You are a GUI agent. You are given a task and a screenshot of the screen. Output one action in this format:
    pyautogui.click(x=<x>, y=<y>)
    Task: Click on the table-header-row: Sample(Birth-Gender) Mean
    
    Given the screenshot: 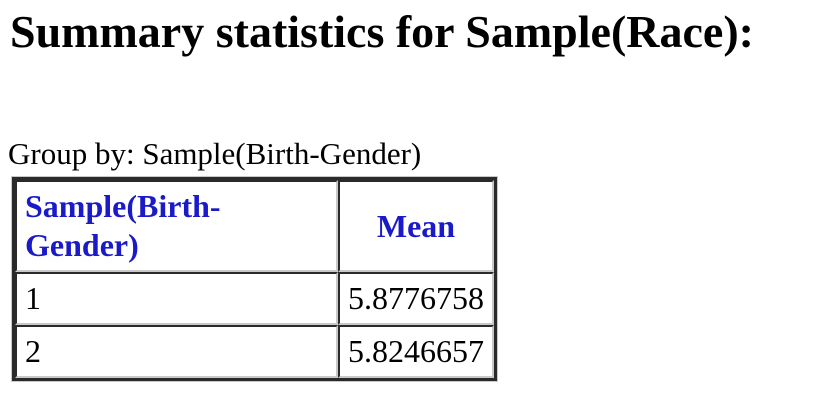 What is the action you would take?
    pyautogui.click(x=254, y=226)
    